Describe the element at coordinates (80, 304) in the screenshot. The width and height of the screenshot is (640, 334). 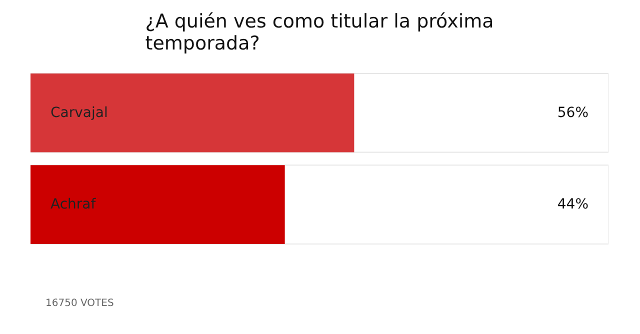
I see `text: 16750 VOTES` at that location.